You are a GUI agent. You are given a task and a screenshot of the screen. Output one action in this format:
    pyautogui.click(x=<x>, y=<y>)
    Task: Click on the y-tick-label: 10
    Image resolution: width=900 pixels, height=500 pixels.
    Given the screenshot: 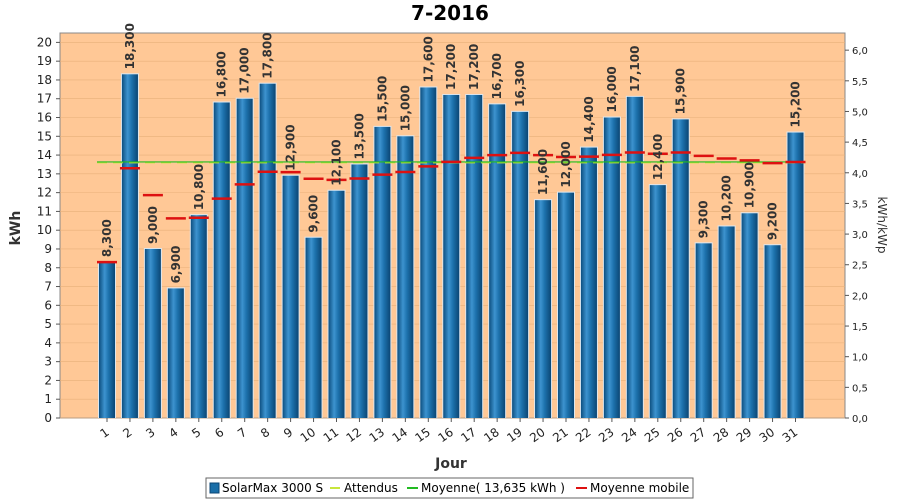 What is the action you would take?
    pyautogui.click(x=44, y=230)
    